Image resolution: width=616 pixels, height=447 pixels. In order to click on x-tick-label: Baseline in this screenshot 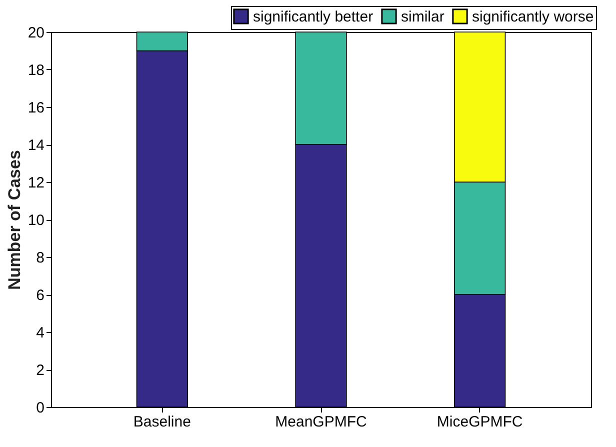, I will do `click(162, 422)`.